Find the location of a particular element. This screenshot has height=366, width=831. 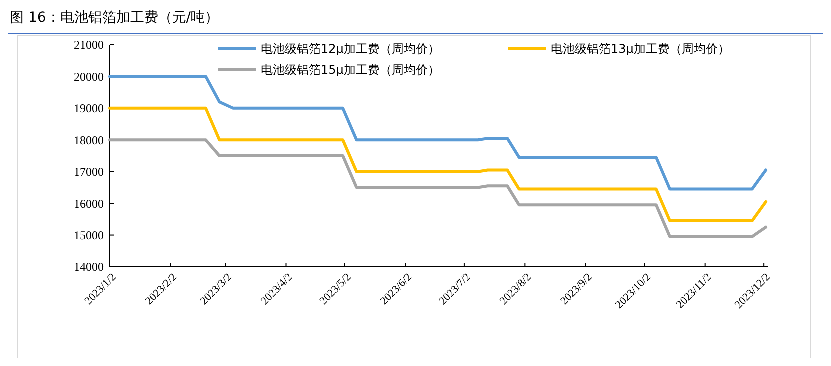

y-tick-label: 18000 is located at coordinates (89, 140).